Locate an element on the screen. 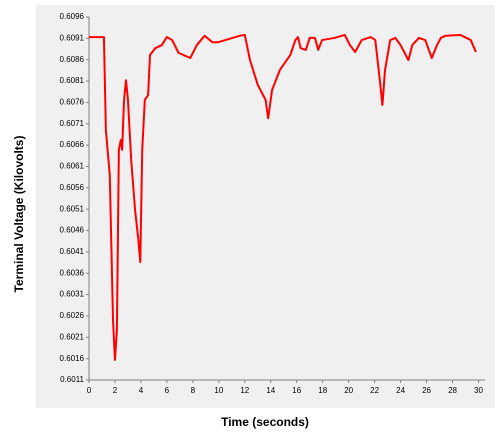 The image size is (495, 439). x-tick-label: 0 is located at coordinates (89, 390).